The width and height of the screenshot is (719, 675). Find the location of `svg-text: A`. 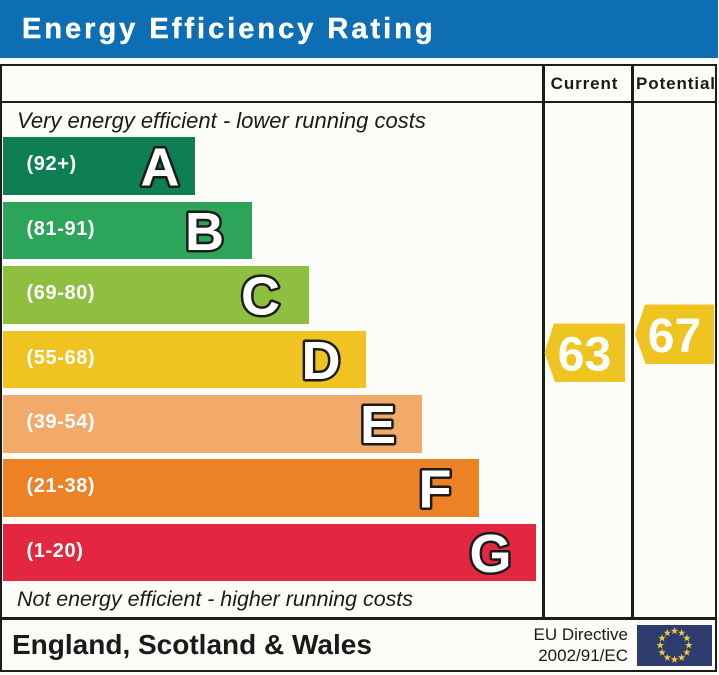

svg-text: A is located at coordinates (160, 168).